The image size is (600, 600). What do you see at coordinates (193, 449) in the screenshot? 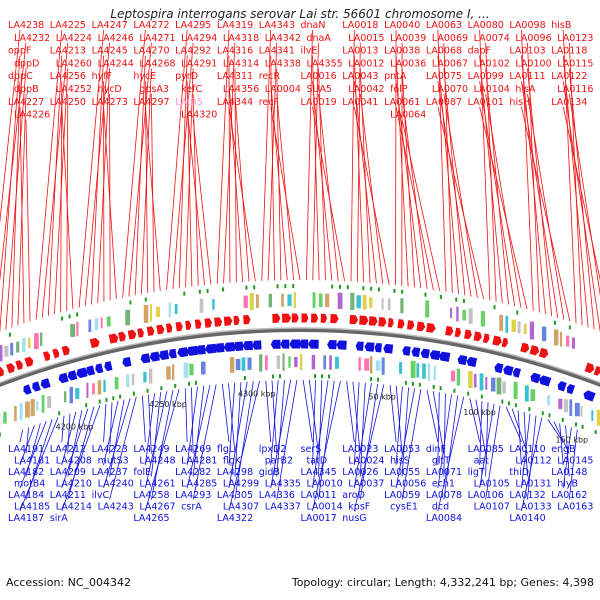
I see `reverse-gene-label: LA4269` at bounding box center [193, 449].